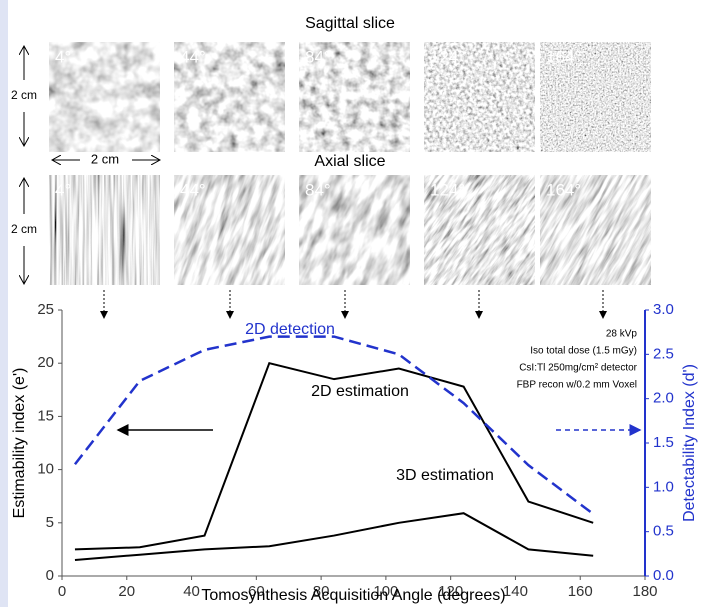 This screenshot has height=607, width=704. What do you see at coordinates (622, 334) in the screenshot?
I see `annotation: 28 kVp` at bounding box center [622, 334].